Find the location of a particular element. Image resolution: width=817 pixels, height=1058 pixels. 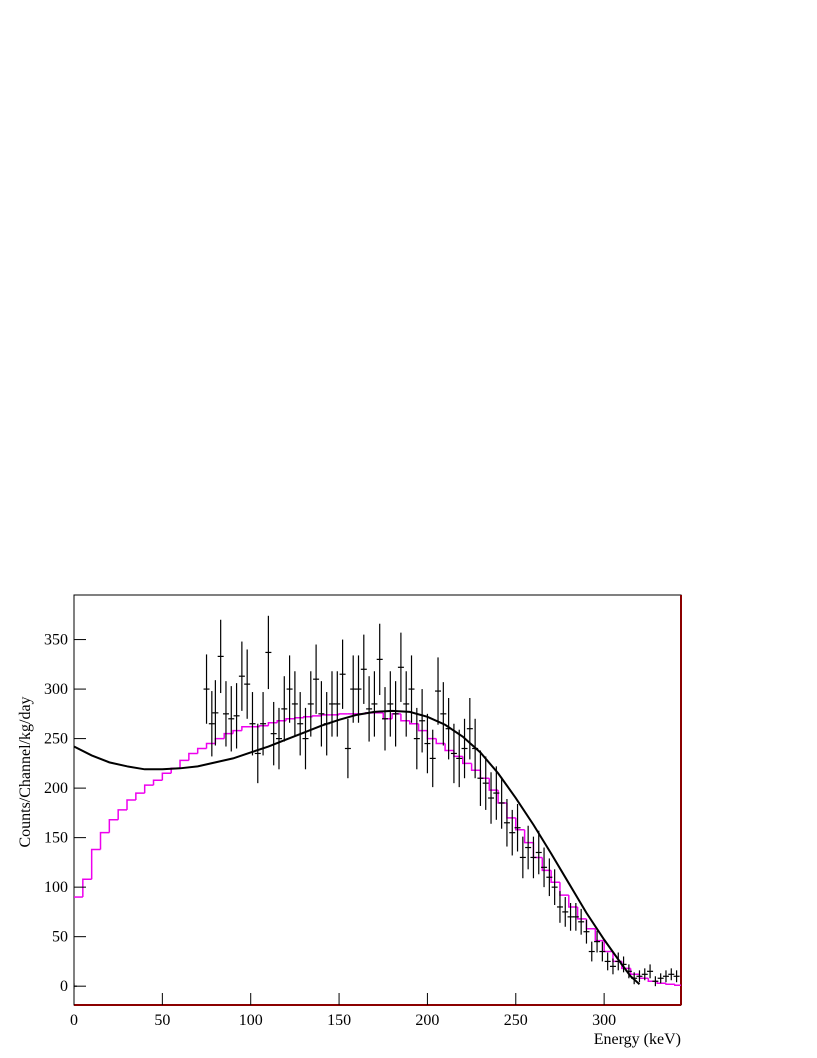

y-tick-label: 50 is located at coordinates (60, 937).